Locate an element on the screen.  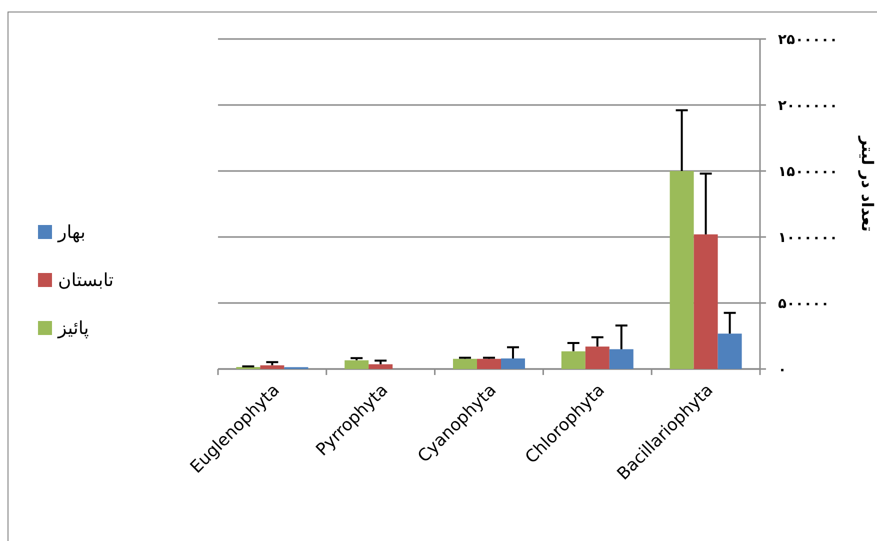
y-tick-label: ۱۵۰۰۰۰۰ is located at coordinates (808, 172).